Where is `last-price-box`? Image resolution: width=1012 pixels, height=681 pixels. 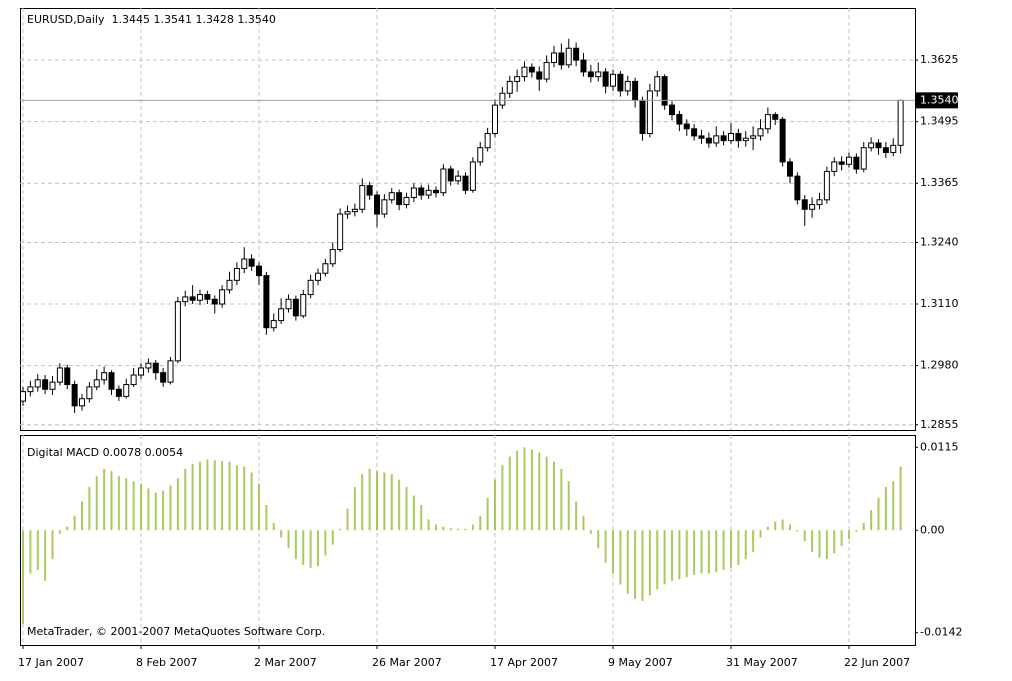 last-price-box is located at coordinates (937, 100).